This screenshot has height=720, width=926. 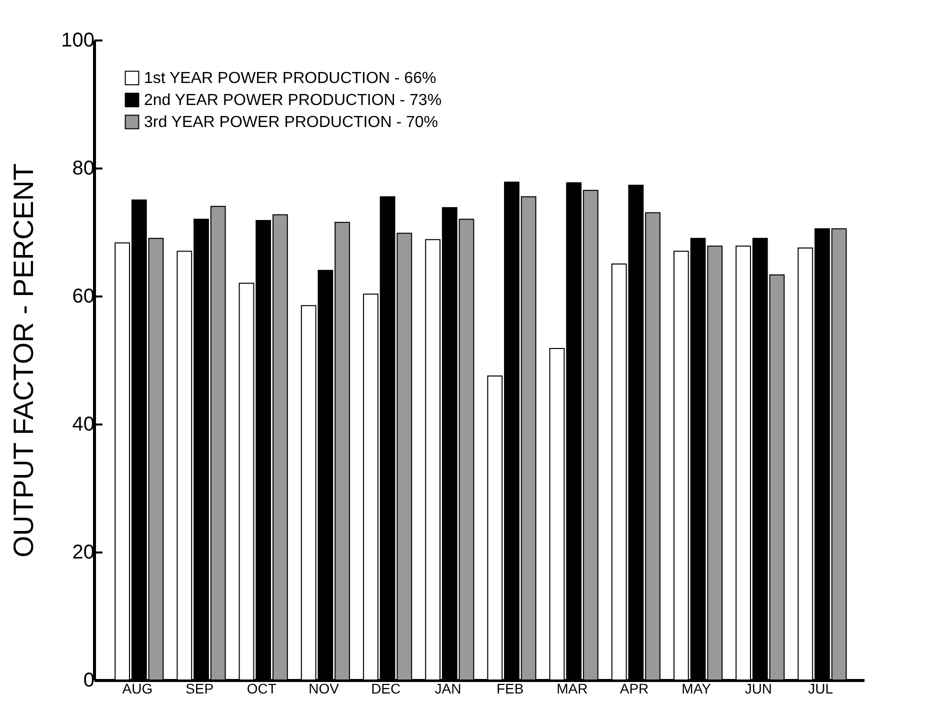 I want to click on y-tick-label: 0, so click(x=88, y=681).